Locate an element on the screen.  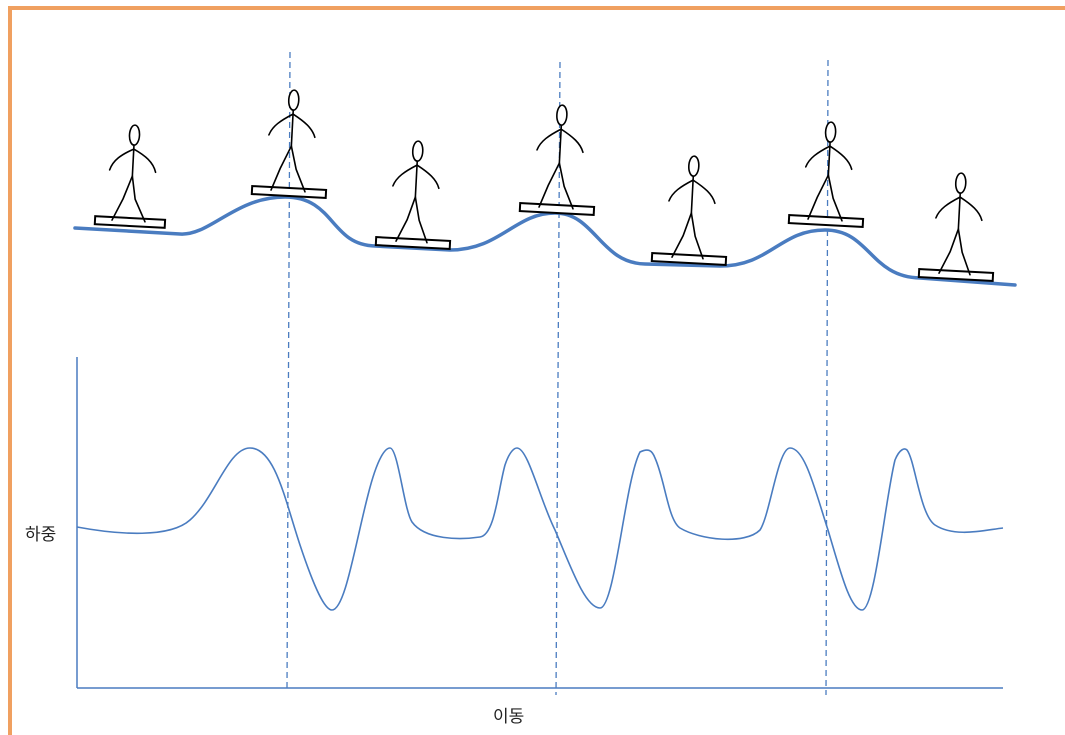
y-axis-label: 하중 is located at coordinates (40, 535).